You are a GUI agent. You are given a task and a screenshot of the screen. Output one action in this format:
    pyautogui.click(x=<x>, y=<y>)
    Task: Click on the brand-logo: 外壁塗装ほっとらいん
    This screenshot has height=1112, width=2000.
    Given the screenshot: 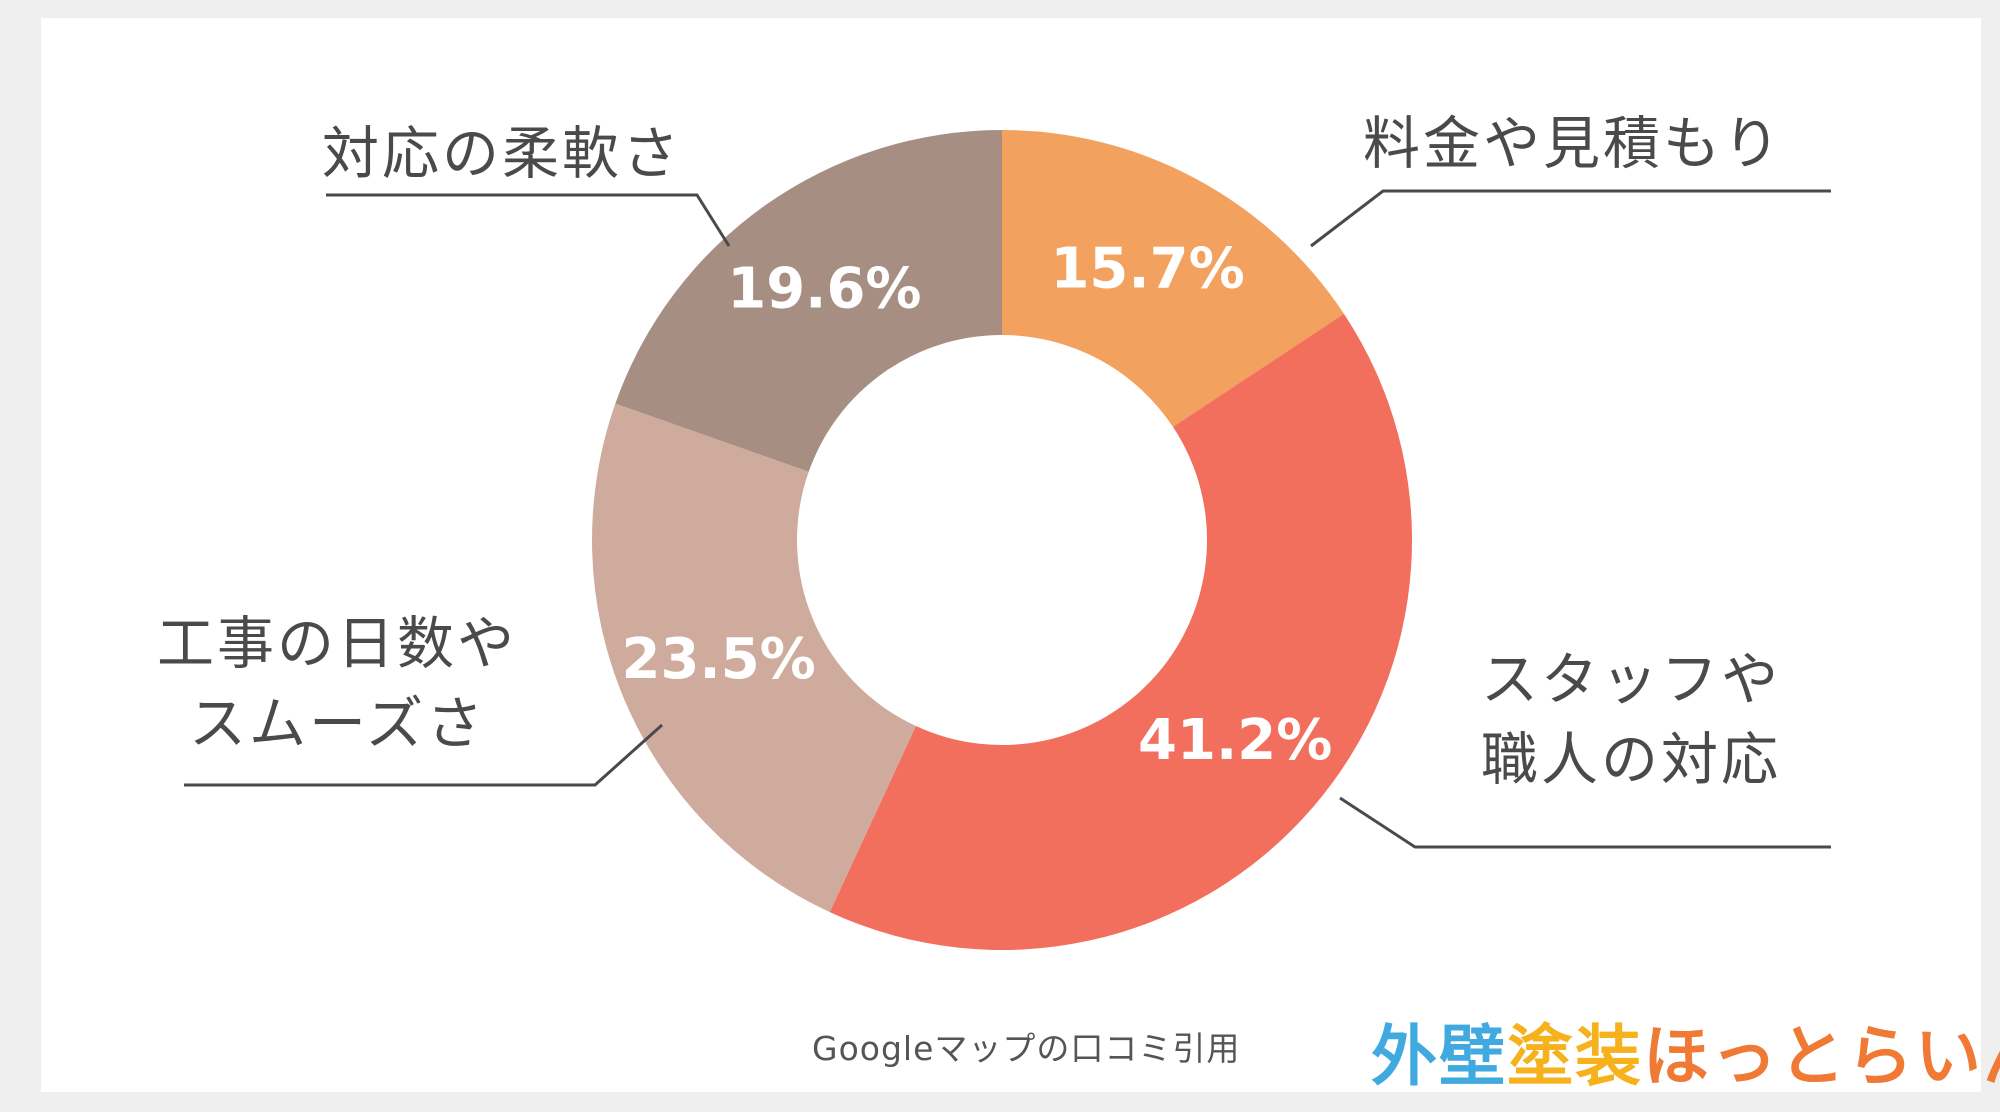 What is the action you would take?
    pyautogui.click(x=1685, y=1051)
    